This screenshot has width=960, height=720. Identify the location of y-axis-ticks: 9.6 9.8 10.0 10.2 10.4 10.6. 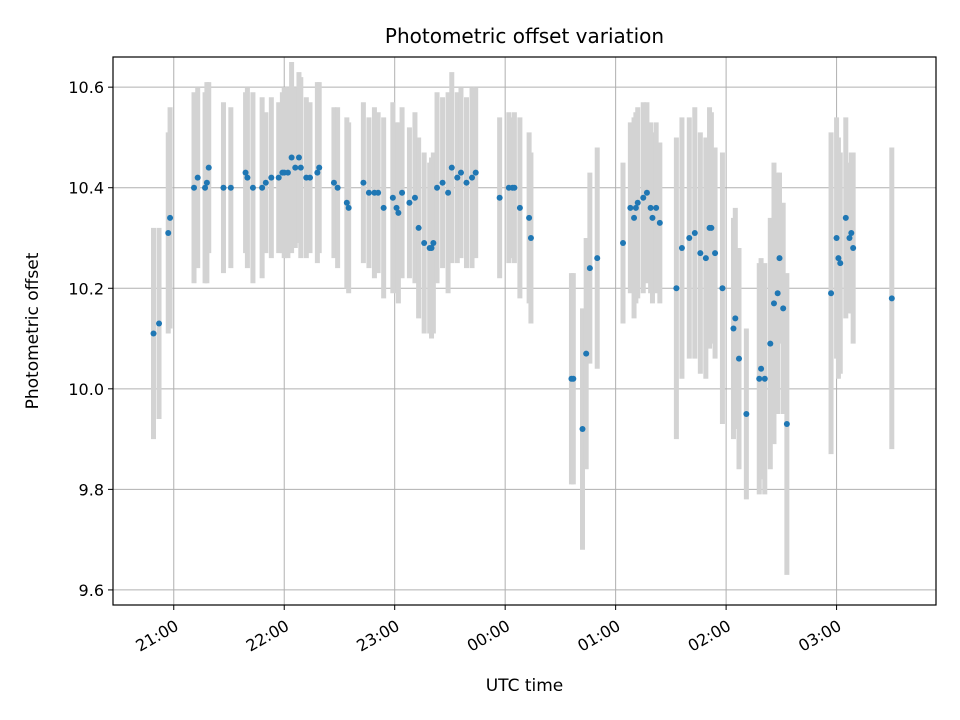
(90, 339).